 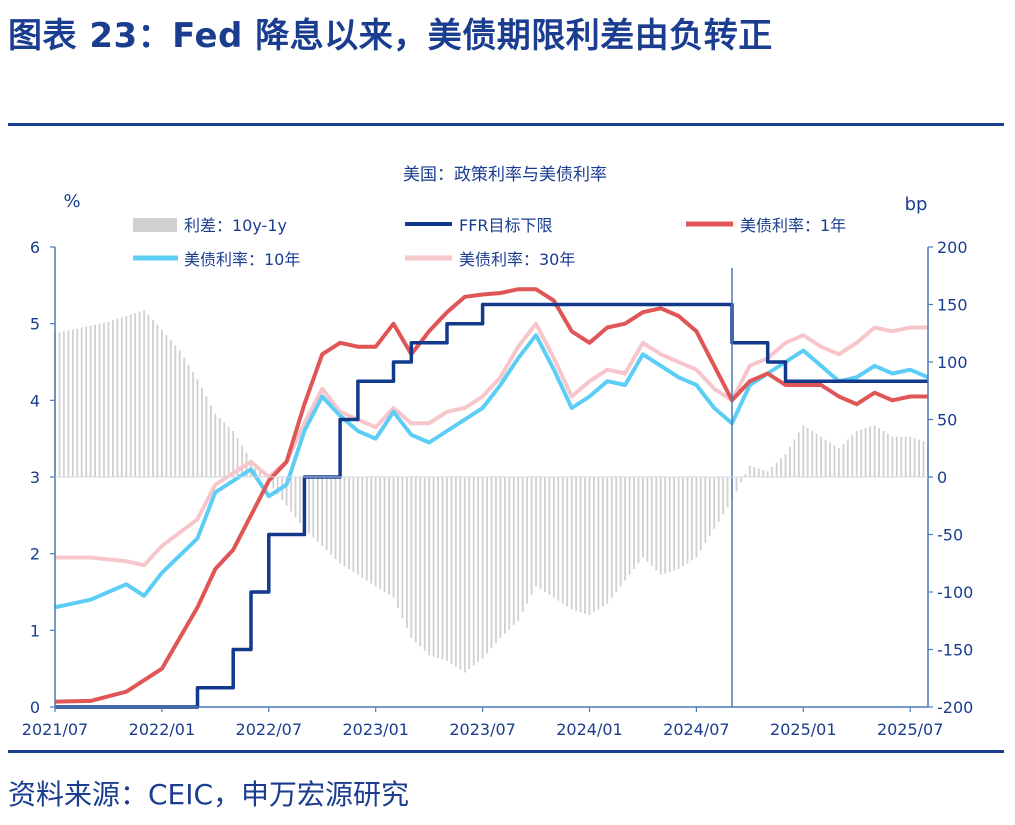 What do you see at coordinates (793, 225) in the screenshot?
I see `legend-label-1y: 美债利率：1年` at bounding box center [793, 225].